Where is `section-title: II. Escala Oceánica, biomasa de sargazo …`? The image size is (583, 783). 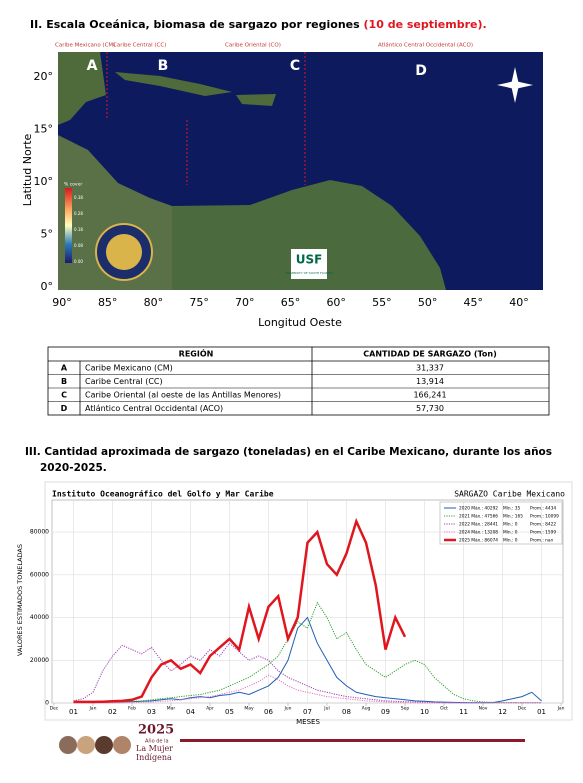
section-title: II. Escala Oceánica, biomasa de sargazo … is located at coordinates (258, 24).